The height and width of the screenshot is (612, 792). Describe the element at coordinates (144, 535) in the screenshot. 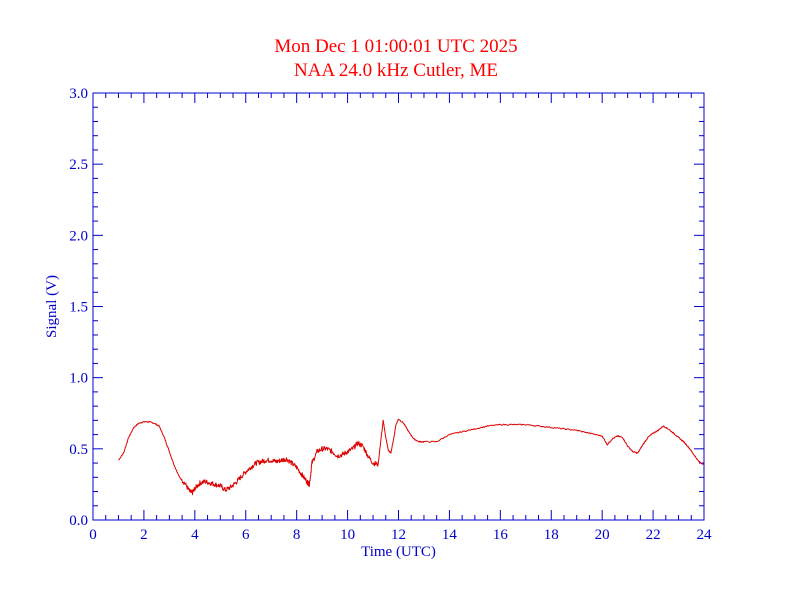

I see `x-tick-label: 2` at that location.